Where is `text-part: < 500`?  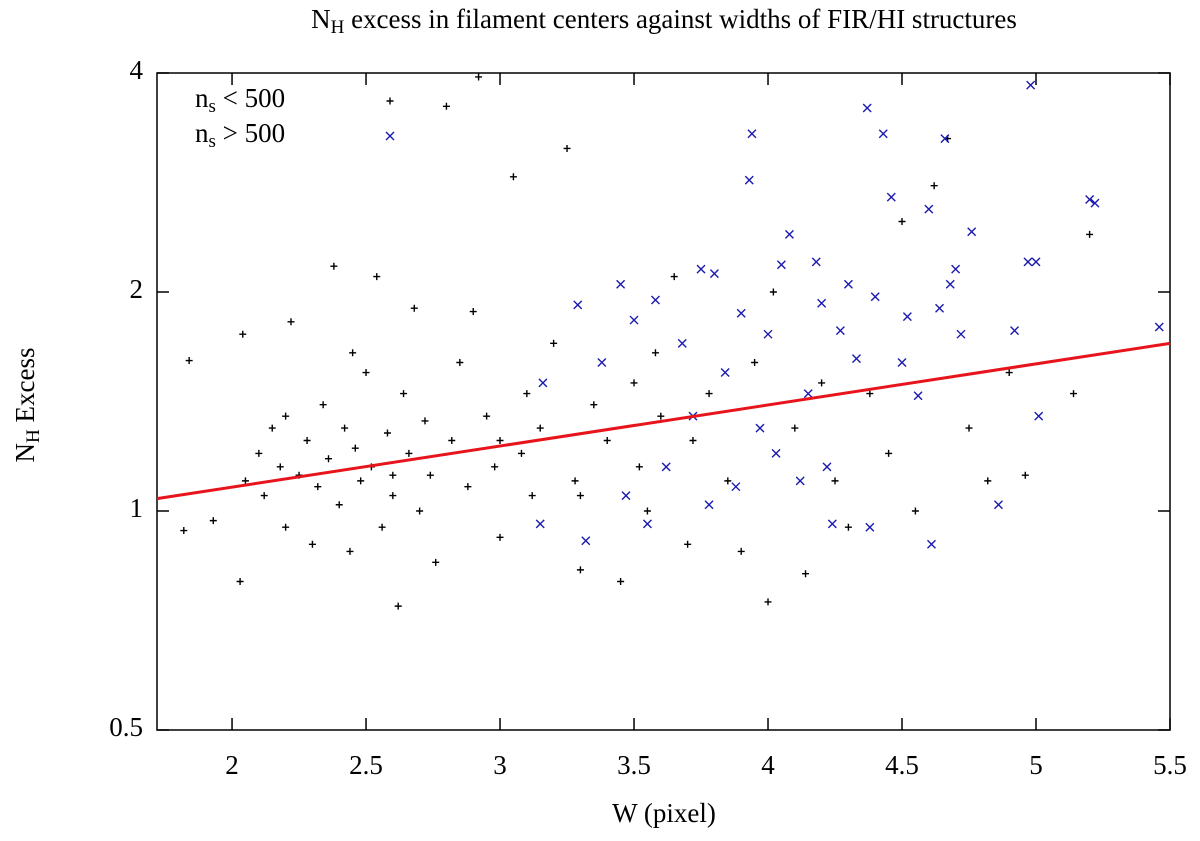
text-part: < 500 is located at coordinates (250, 98).